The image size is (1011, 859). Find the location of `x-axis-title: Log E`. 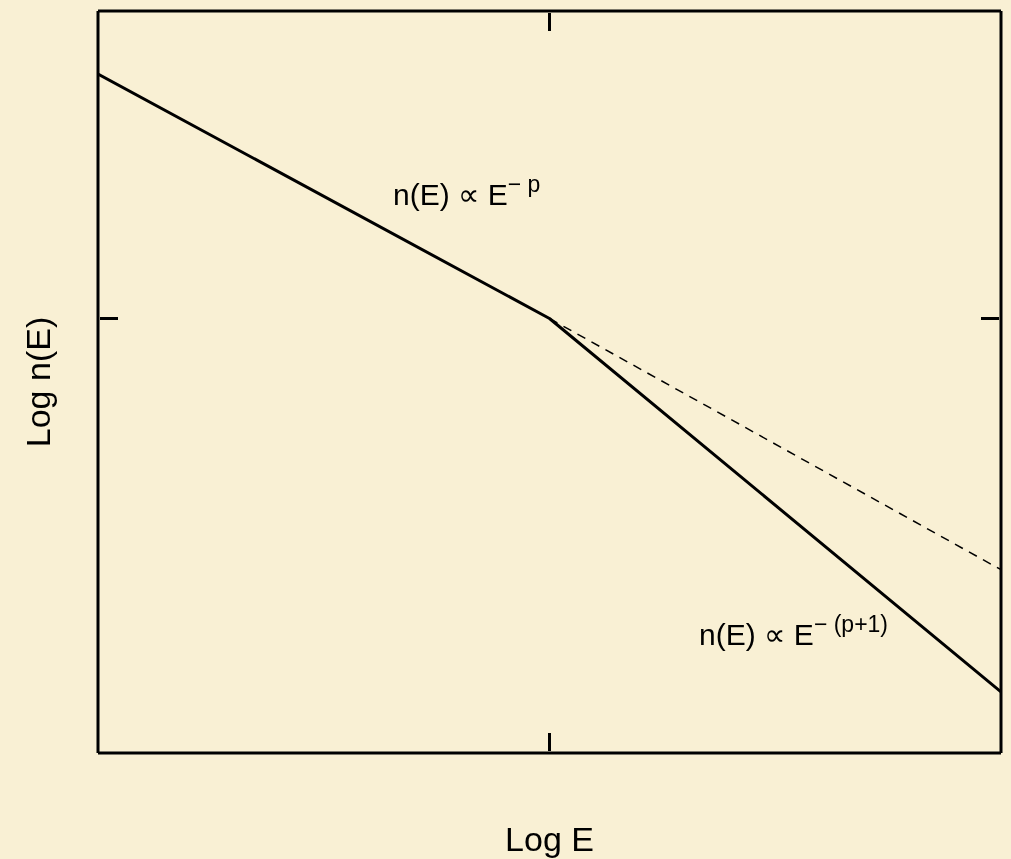

x-axis-title: Log E is located at coordinates (549, 839).